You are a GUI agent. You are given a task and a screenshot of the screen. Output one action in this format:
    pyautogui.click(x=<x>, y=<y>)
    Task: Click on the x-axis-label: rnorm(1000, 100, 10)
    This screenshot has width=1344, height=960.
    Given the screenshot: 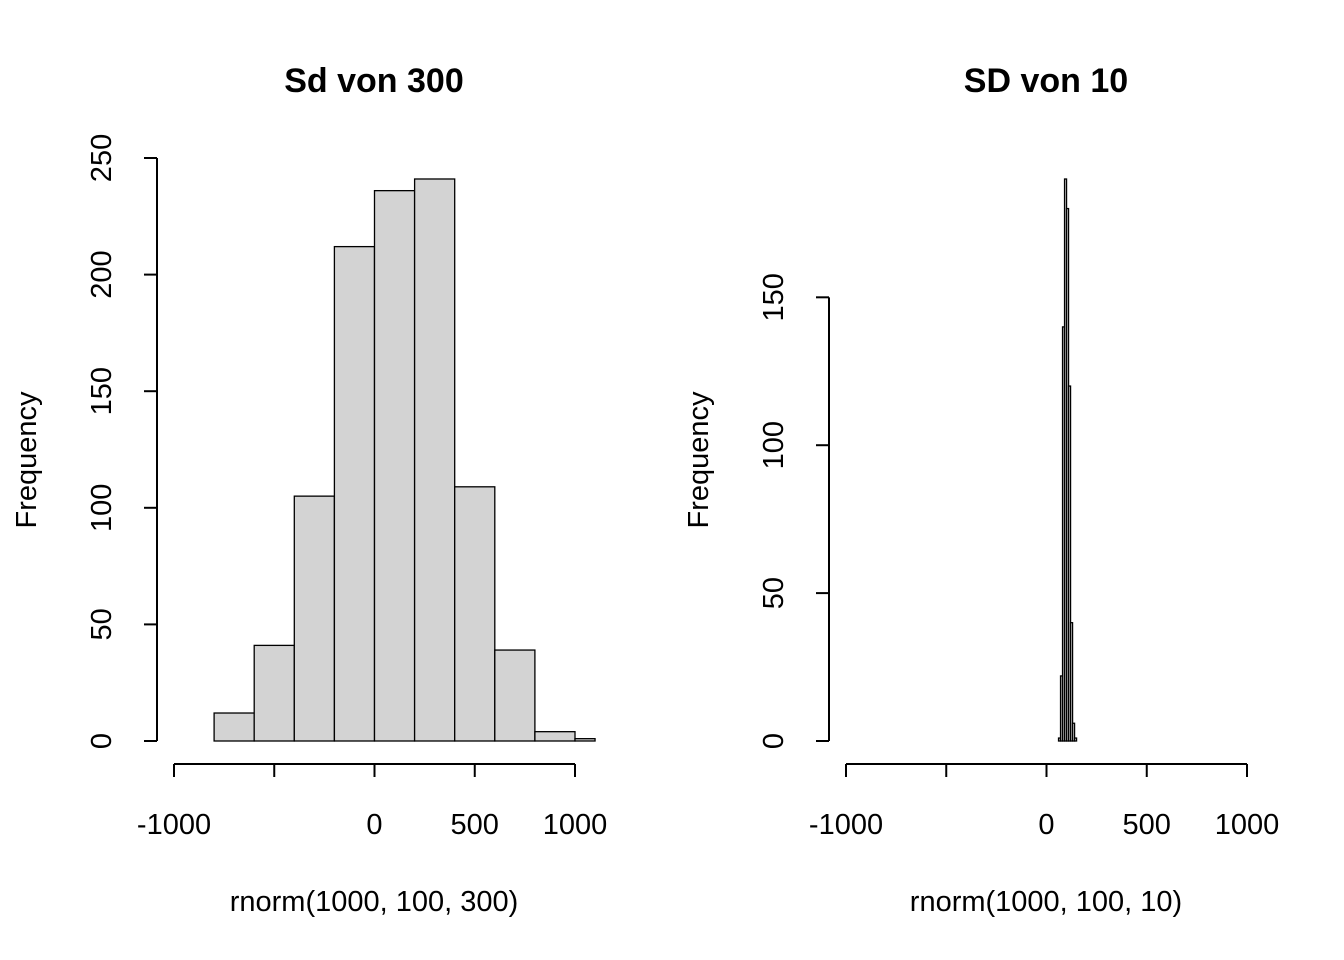 What is the action you would take?
    pyautogui.click(x=1046, y=902)
    